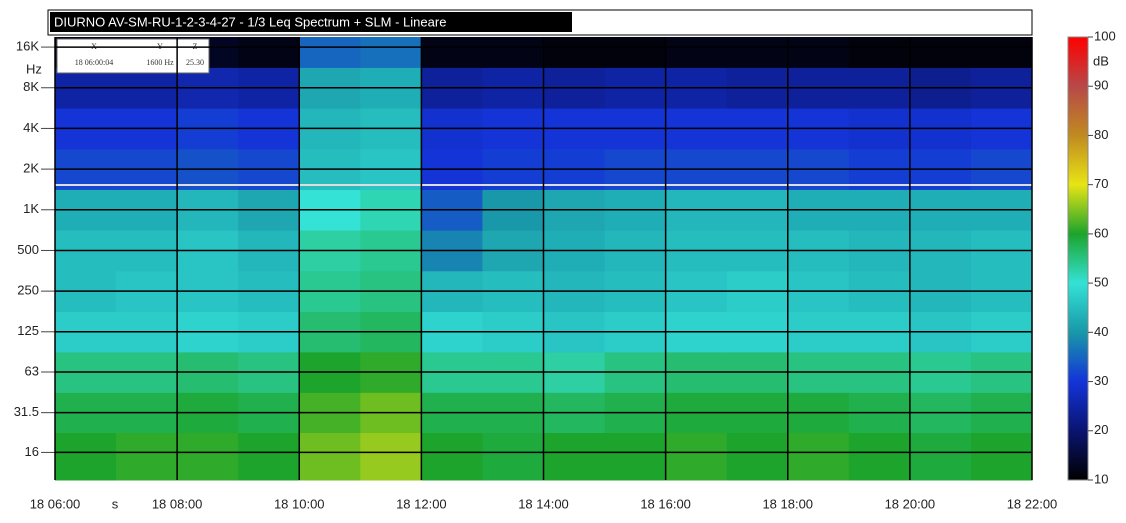 Image resolution: width=1126 pixels, height=523 pixels. Describe the element at coordinates (133, 56) in the screenshot. I see `cursor-box` at that location.